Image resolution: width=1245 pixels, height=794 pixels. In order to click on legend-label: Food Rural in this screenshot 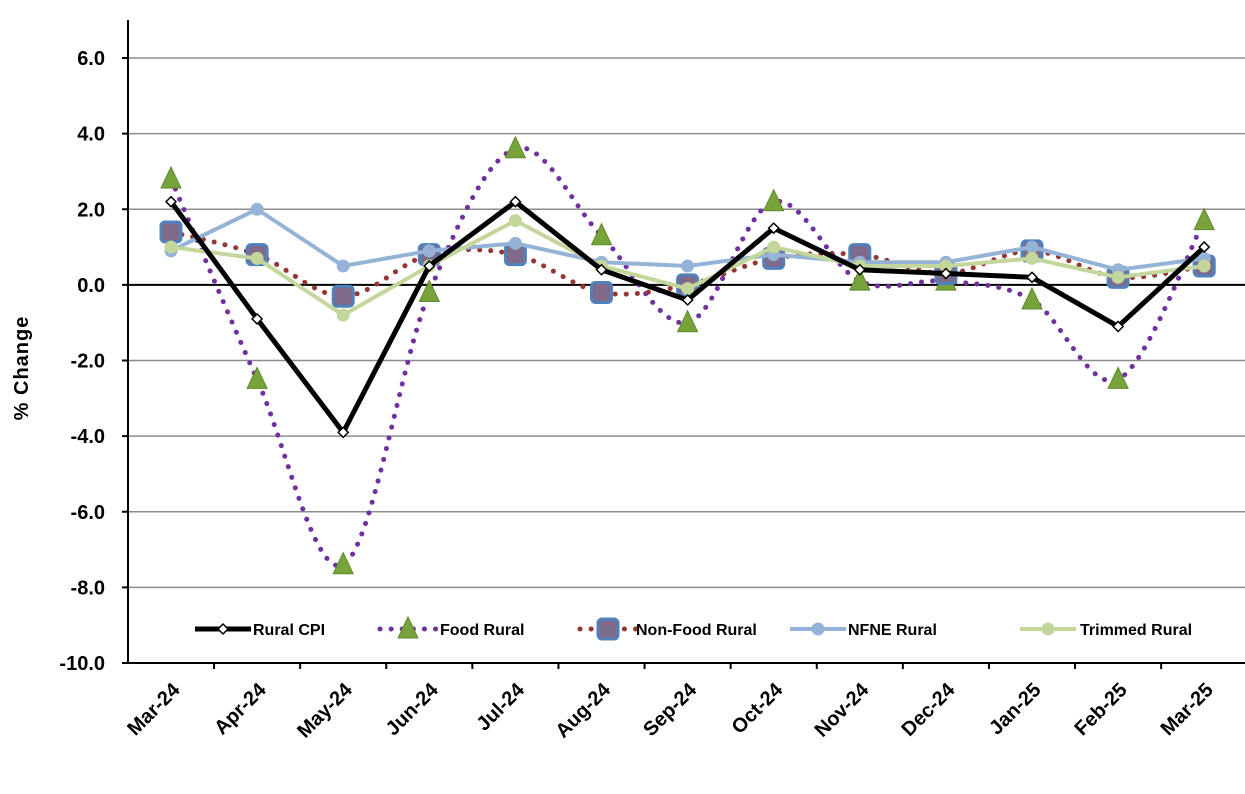, I will do `click(482, 630)`.